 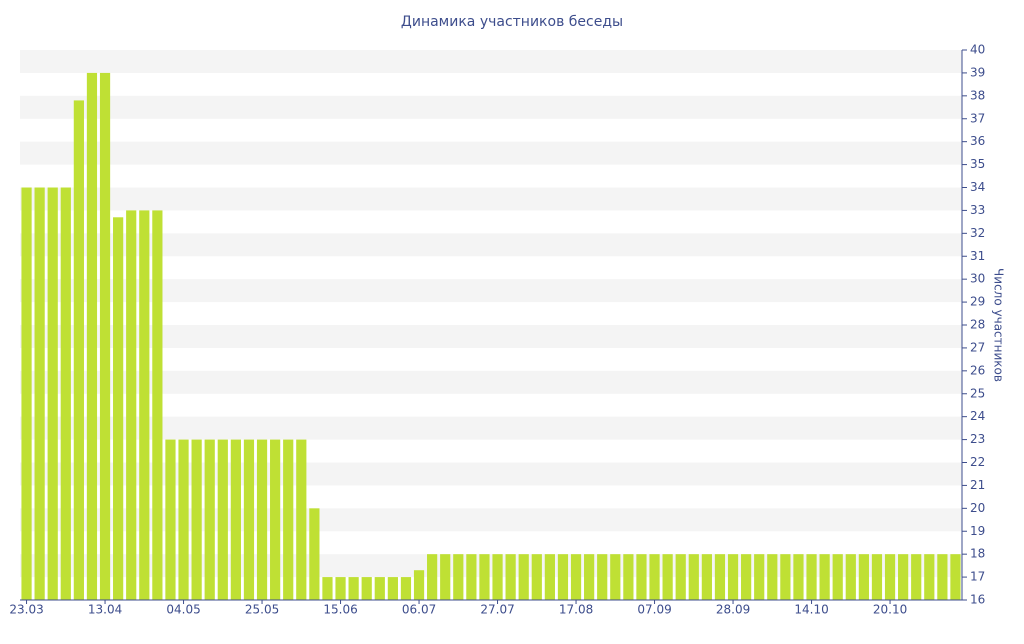 What do you see at coordinates (977, 50) in the screenshot?
I see `y-tick-label: 40` at bounding box center [977, 50].